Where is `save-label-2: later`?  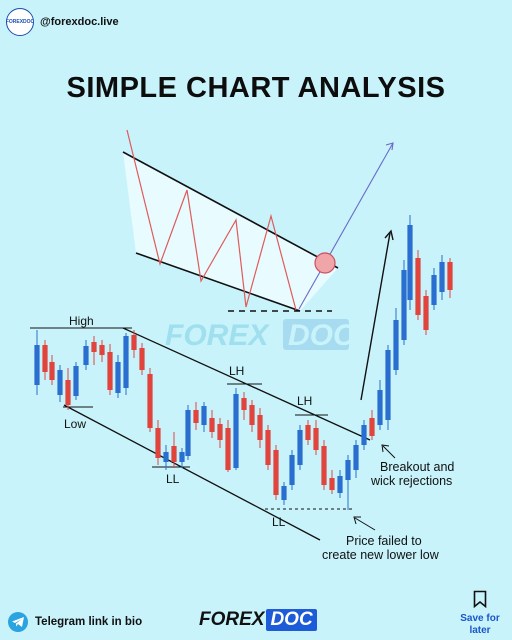 save-label-2: later is located at coordinates (480, 630).